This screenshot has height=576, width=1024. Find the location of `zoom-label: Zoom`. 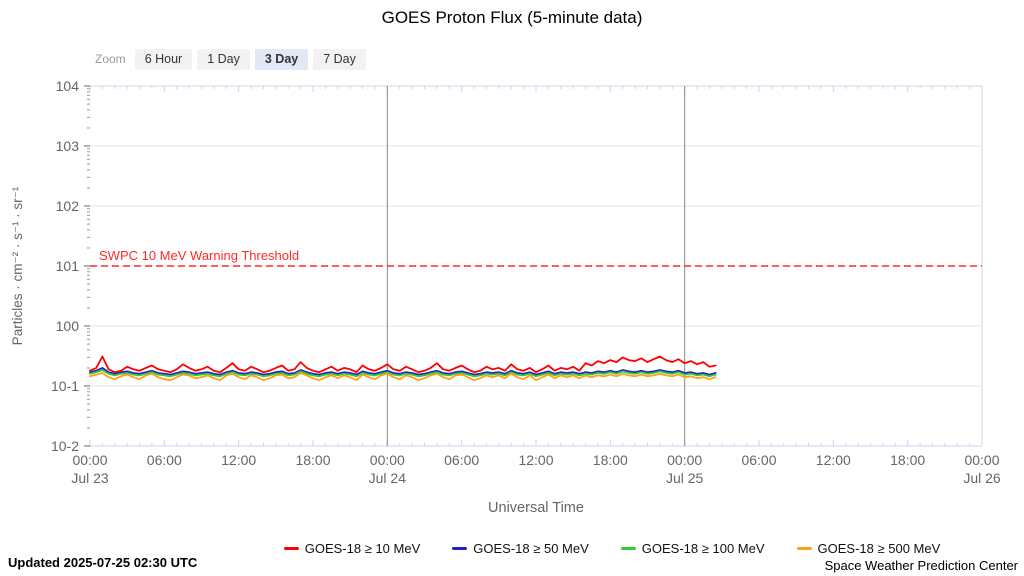

zoom-label: Zoom is located at coordinates (110, 59).